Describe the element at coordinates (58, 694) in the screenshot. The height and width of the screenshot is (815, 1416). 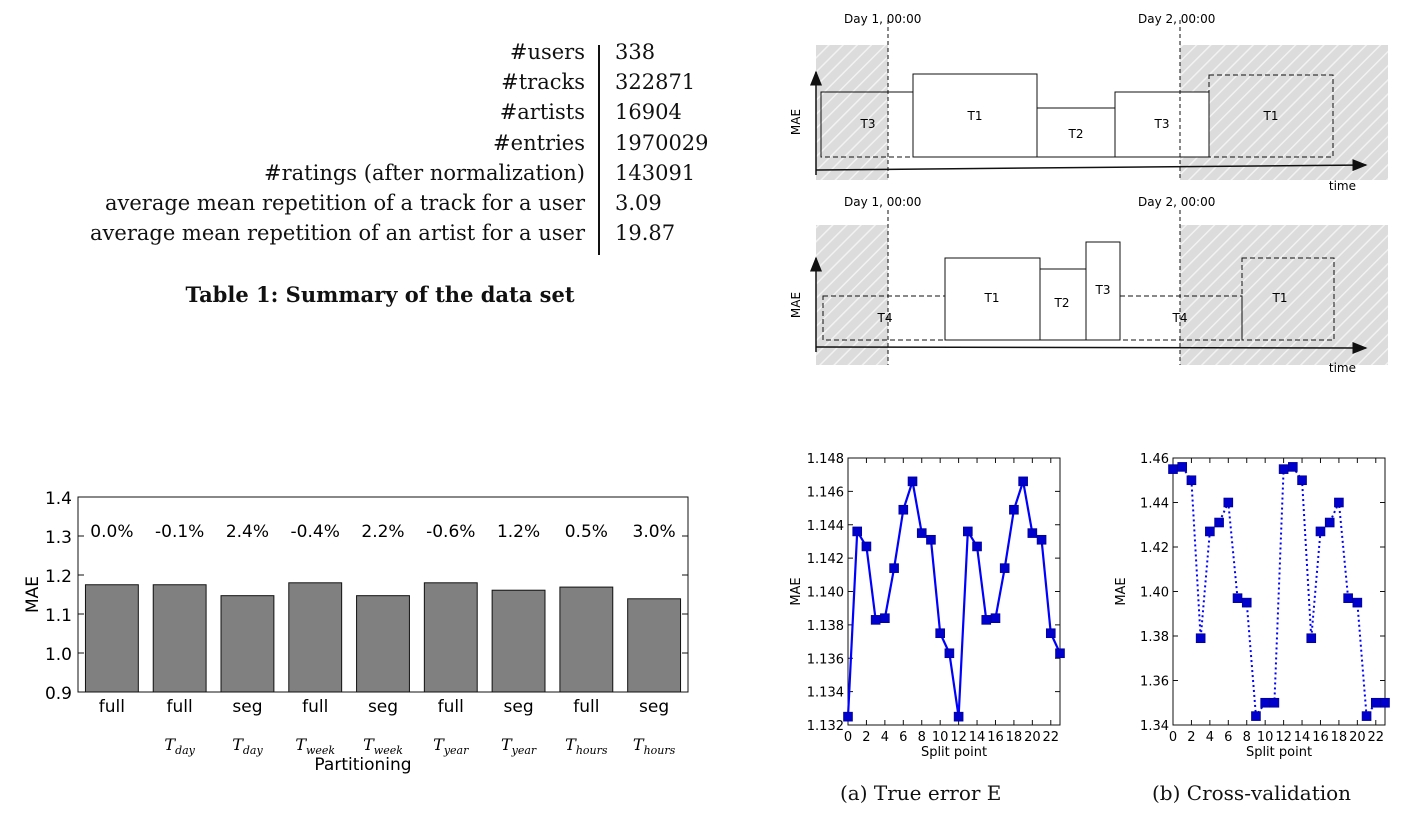
I see `bar-ytick-label: 0.9` at that location.